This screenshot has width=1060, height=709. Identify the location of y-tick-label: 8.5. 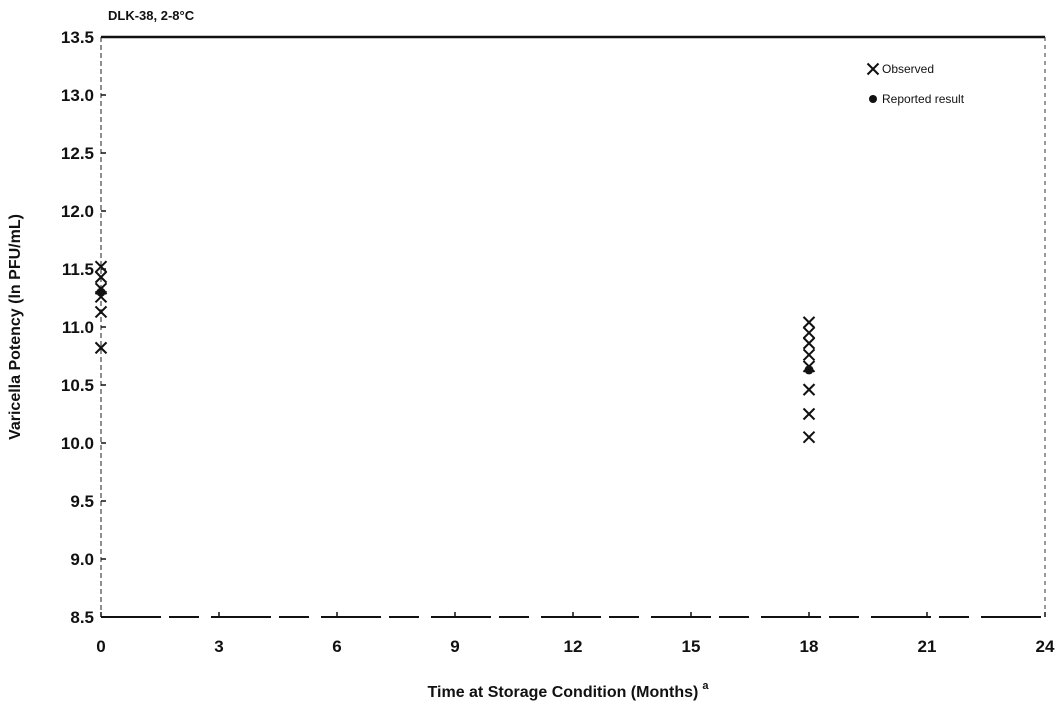
(82, 617).